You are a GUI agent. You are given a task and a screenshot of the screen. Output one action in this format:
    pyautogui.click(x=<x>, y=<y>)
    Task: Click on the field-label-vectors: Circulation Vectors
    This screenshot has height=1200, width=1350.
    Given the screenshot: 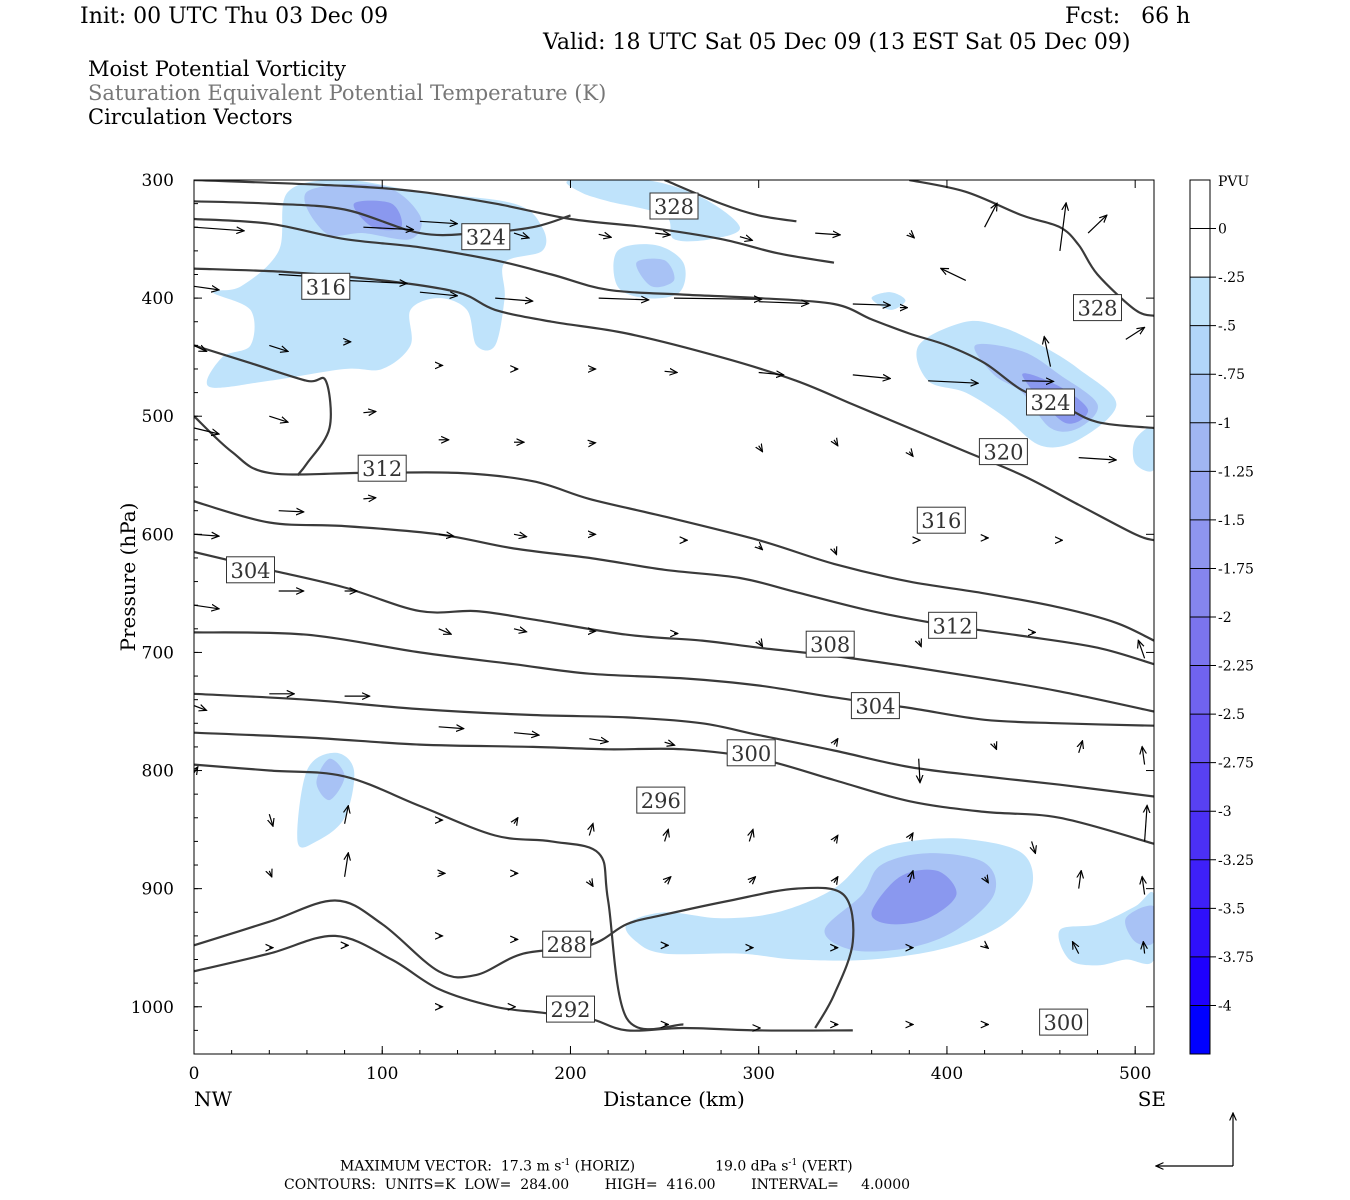 What is the action you would take?
    pyautogui.click(x=190, y=117)
    